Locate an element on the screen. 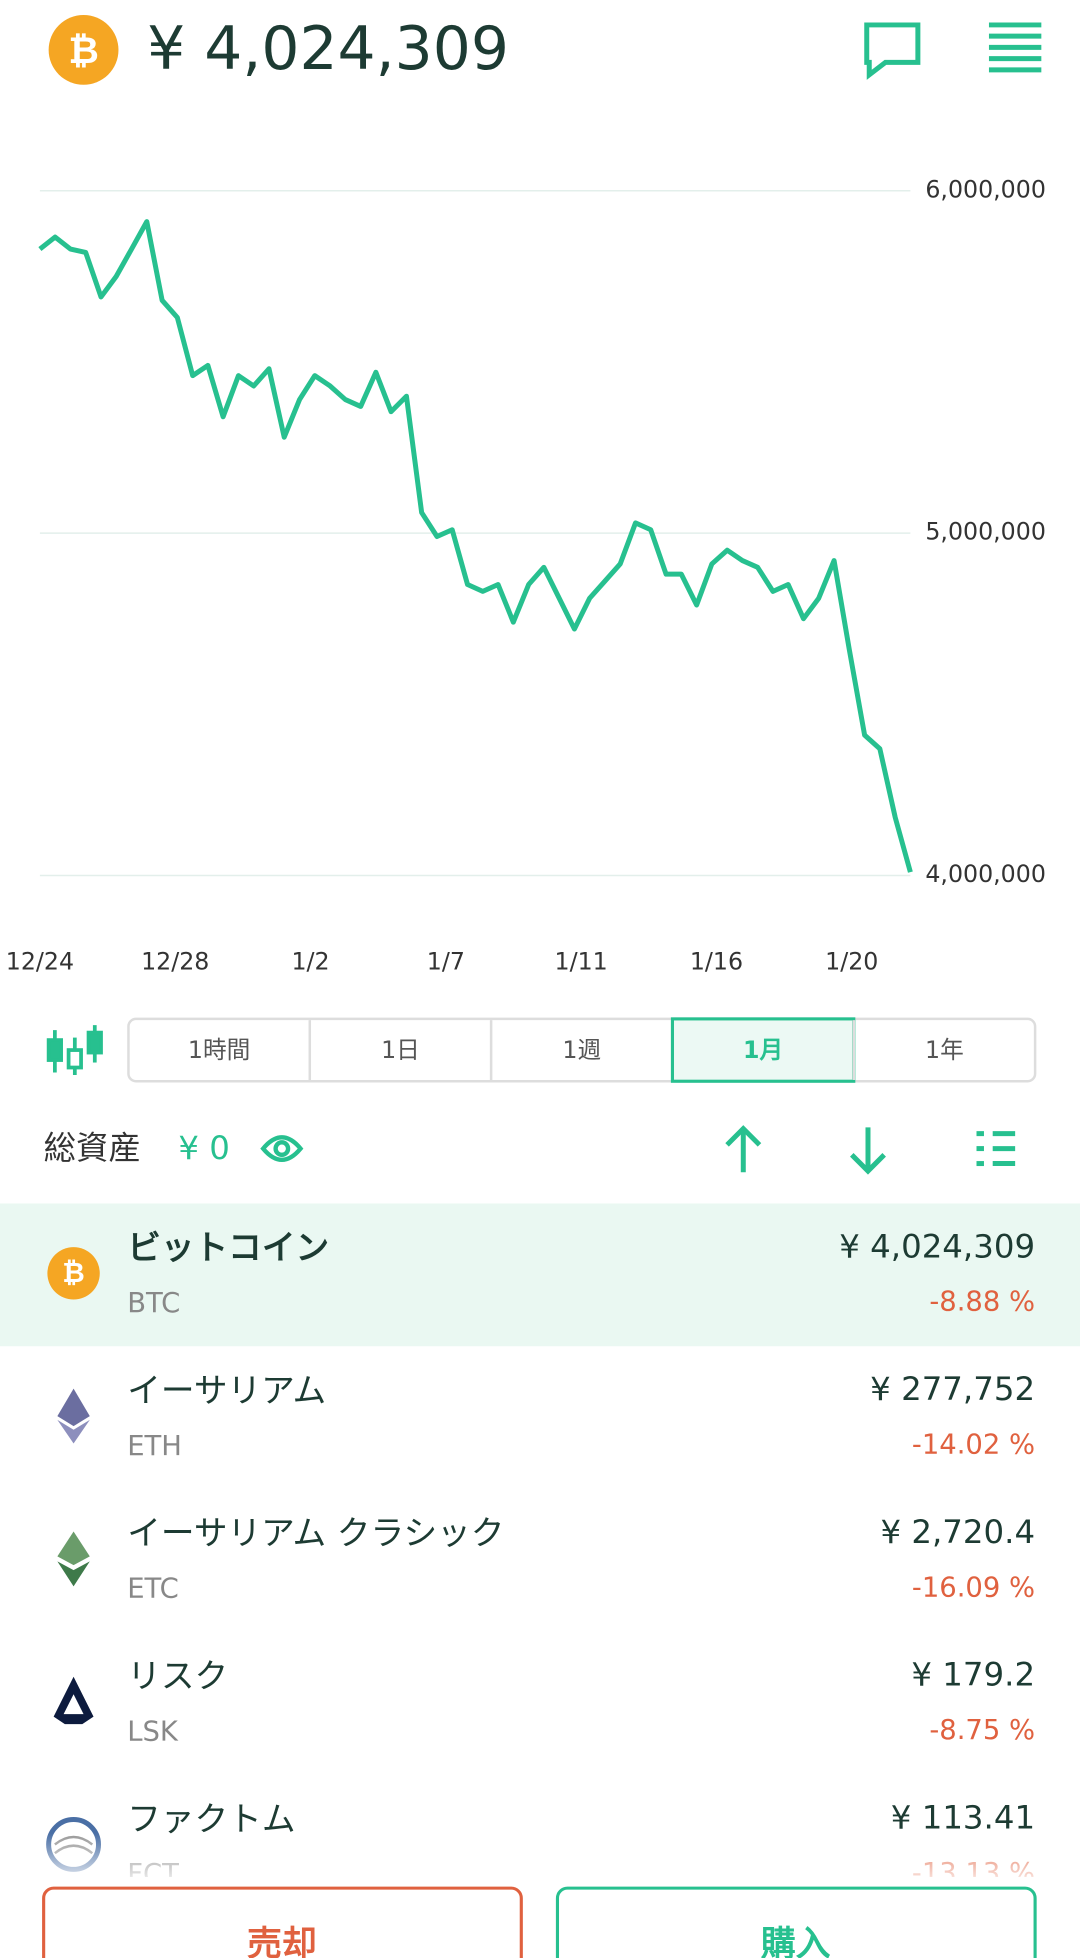 The width and height of the screenshot is (1080, 1958). tabs: 1時間 1日 1週 1月 1年 is located at coordinates (576, 1050).